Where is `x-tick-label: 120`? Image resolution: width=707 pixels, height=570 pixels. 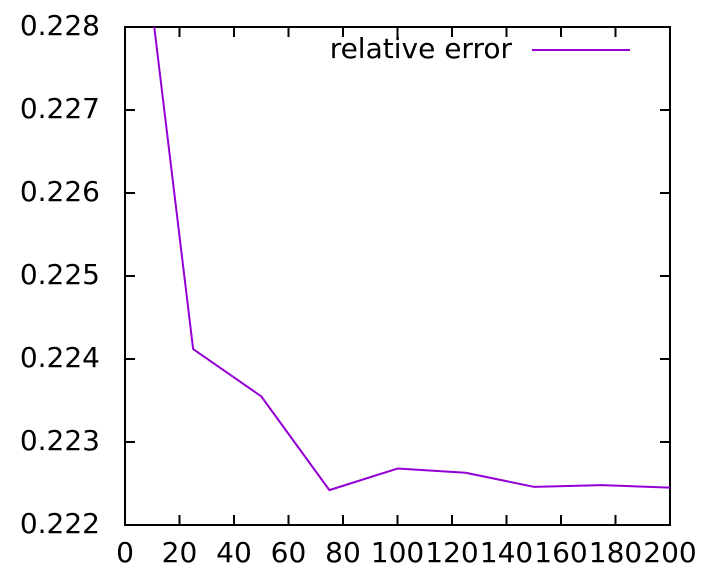 x-tick-label: 120 is located at coordinates (451, 552).